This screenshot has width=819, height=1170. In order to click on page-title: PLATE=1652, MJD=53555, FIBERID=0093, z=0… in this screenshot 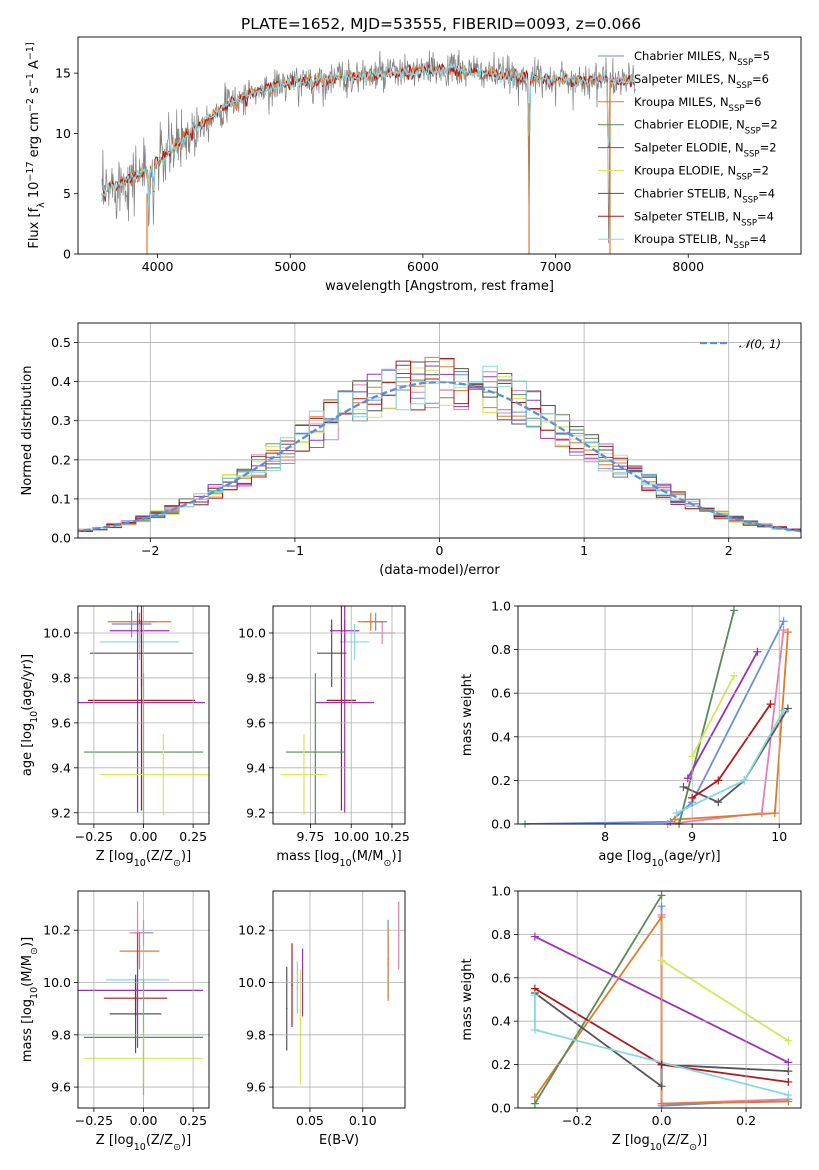, I will do `click(441, 24)`.